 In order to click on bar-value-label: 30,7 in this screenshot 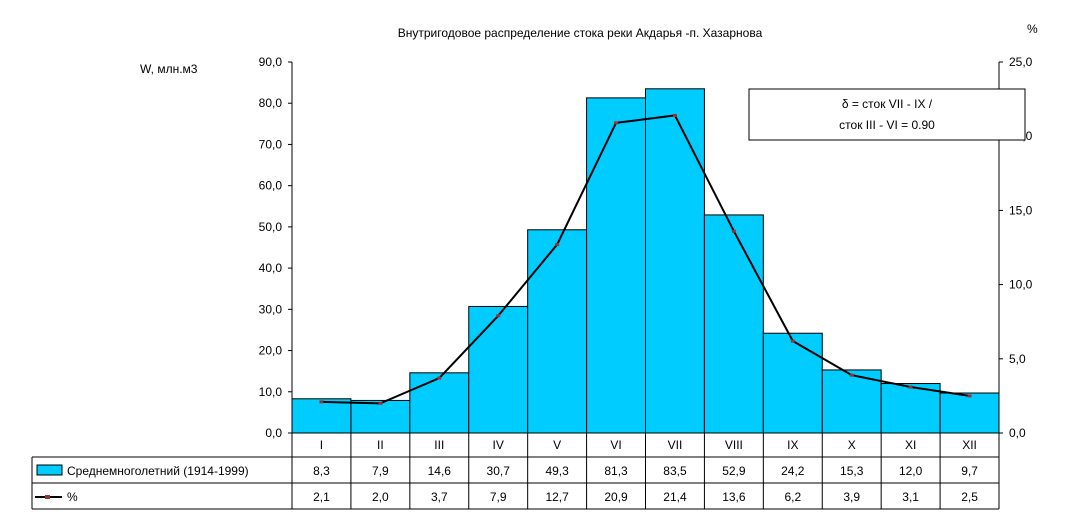, I will do `click(499, 471)`.